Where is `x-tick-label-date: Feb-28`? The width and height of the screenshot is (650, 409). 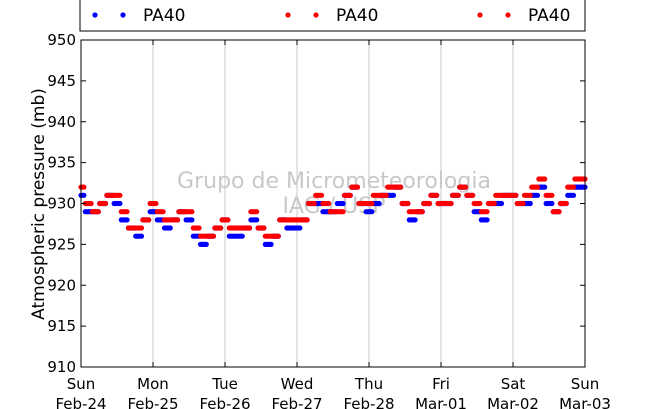 x-tick-label-date: Feb-28 is located at coordinates (368, 402).